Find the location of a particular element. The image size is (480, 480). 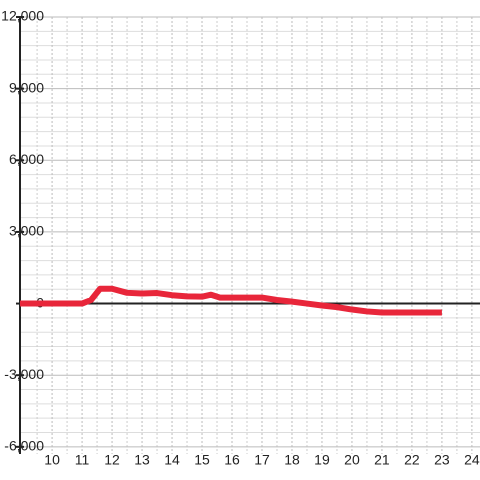

x-tick-label: 14 is located at coordinates (172, 460).